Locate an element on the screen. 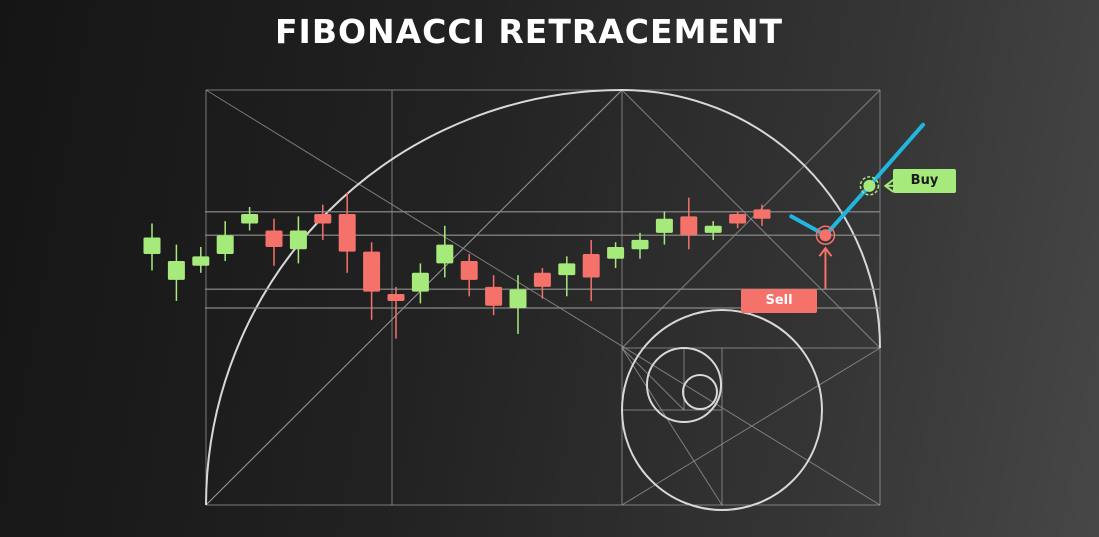 The height and width of the screenshot is (537, 1099). golden-circle-medium is located at coordinates (684, 385).